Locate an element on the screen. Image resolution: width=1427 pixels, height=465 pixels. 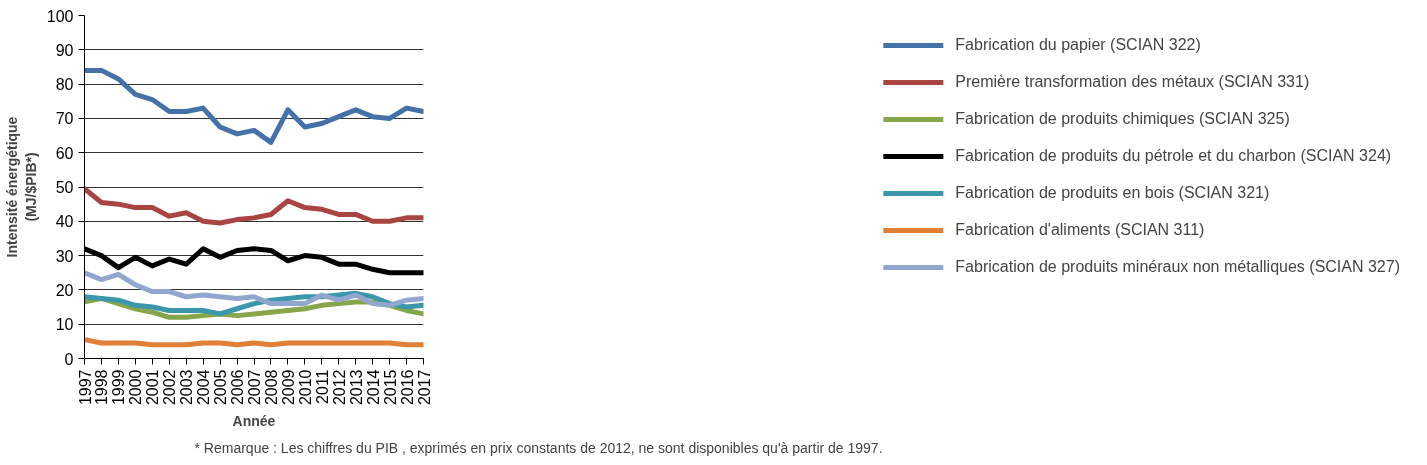
x-tick-label: 1999 is located at coordinates (119, 387).